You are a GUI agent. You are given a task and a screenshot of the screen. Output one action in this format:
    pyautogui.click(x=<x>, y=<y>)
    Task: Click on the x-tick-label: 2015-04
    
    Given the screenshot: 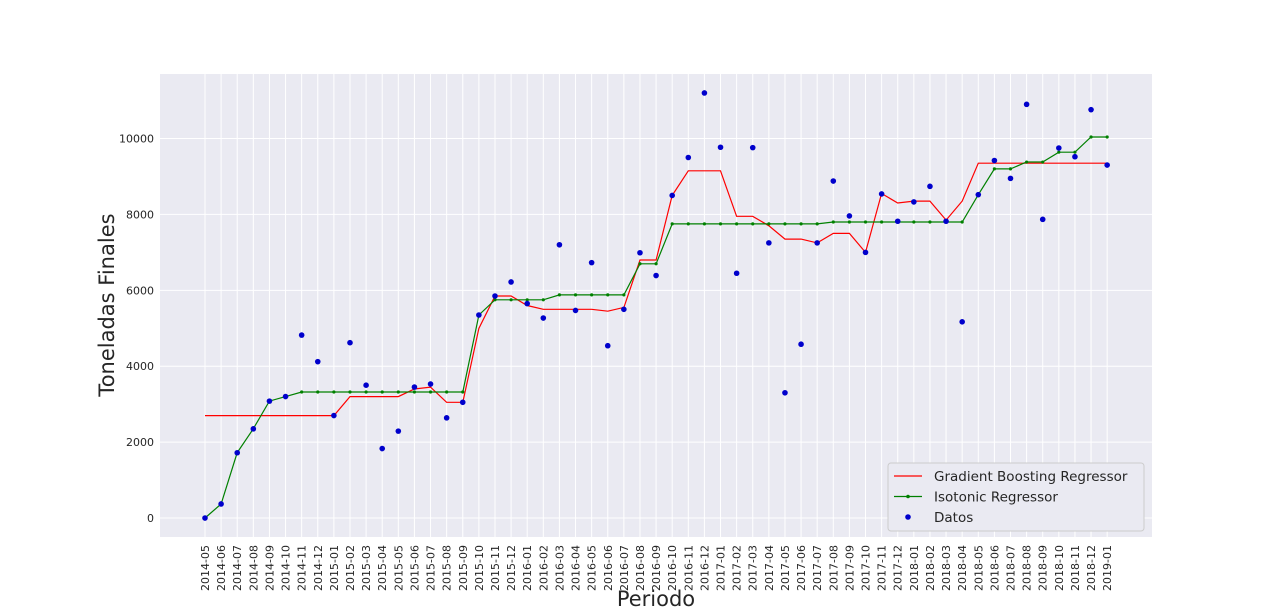 What is the action you would take?
    pyautogui.click(x=382, y=568)
    